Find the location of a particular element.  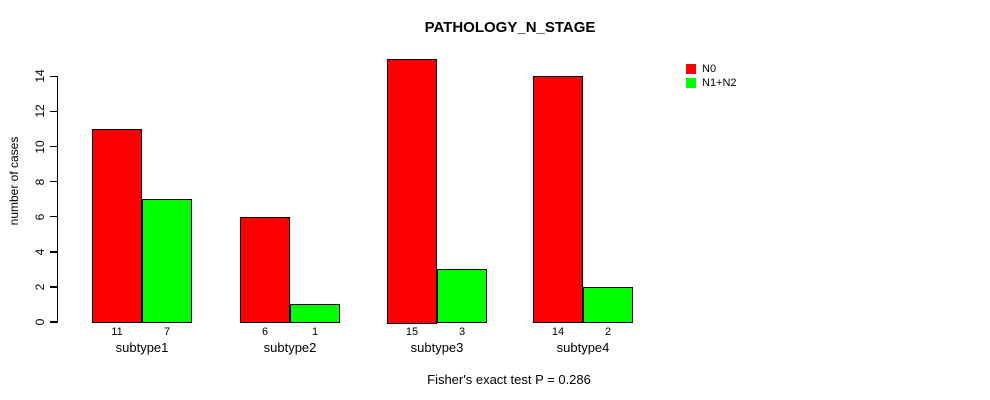

bar-N1+N2-subtype4 is located at coordinates (608, 305).